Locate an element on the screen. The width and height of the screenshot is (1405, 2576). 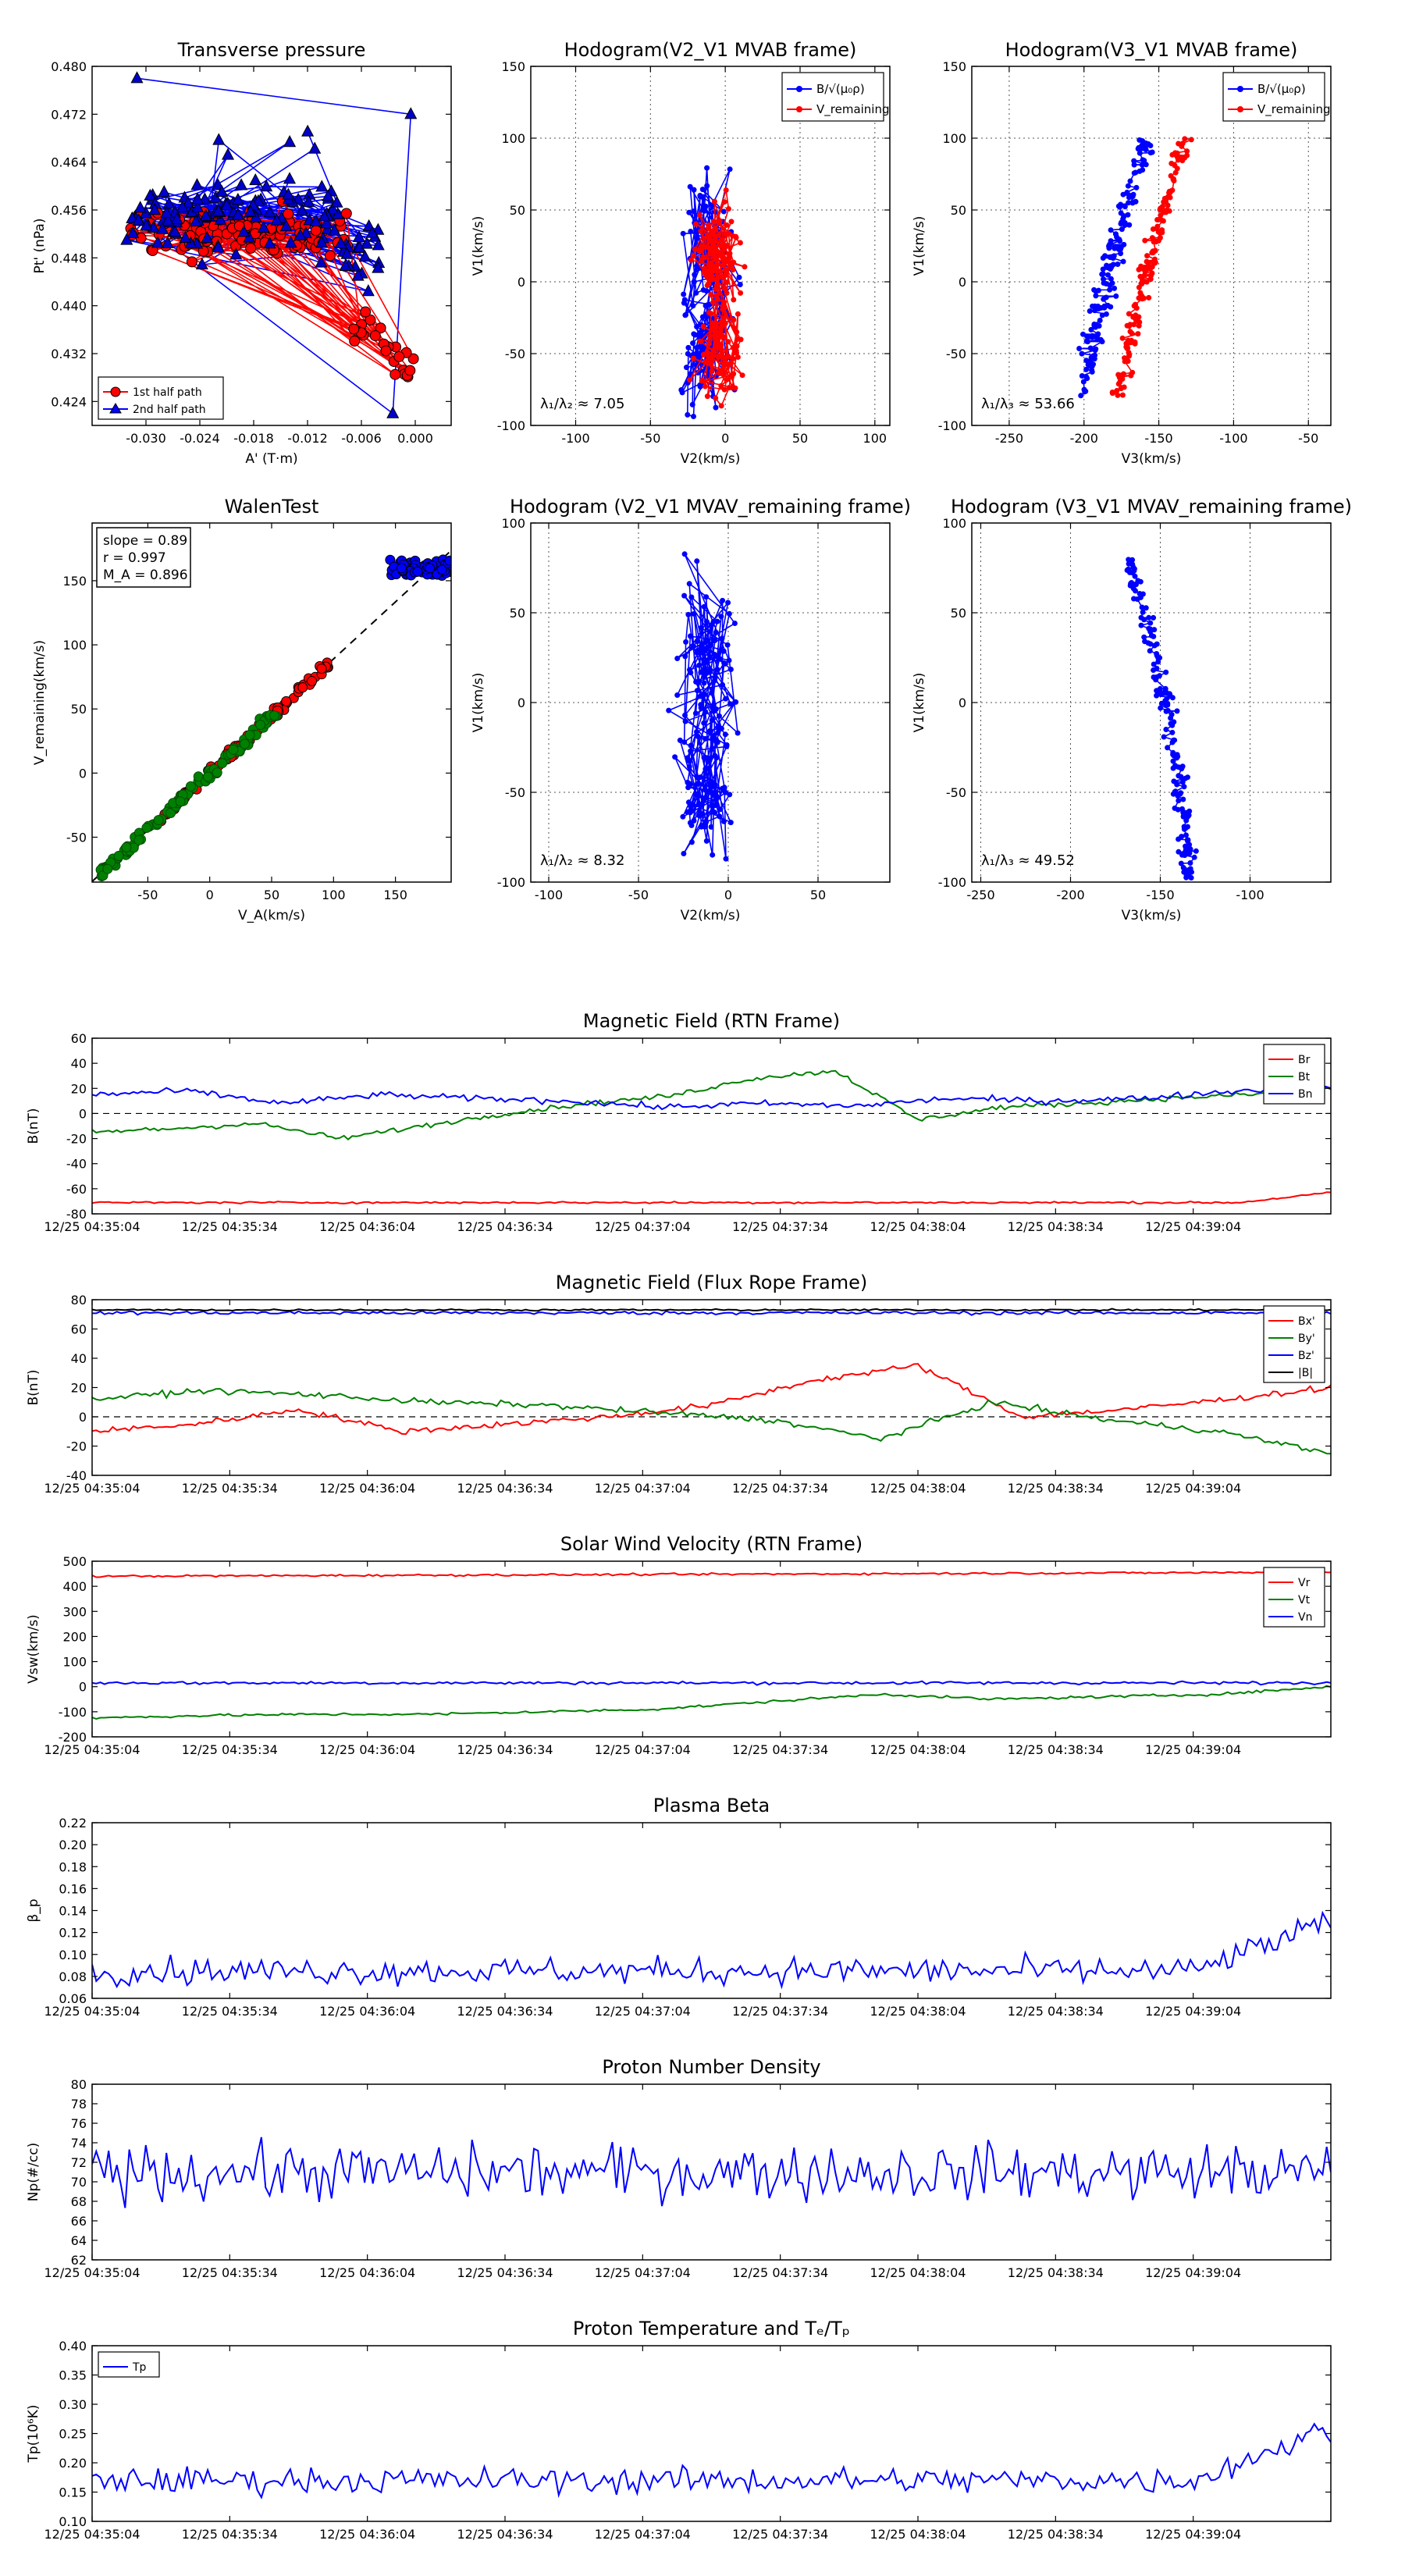
br-line is located at coordinates (712, 1198).